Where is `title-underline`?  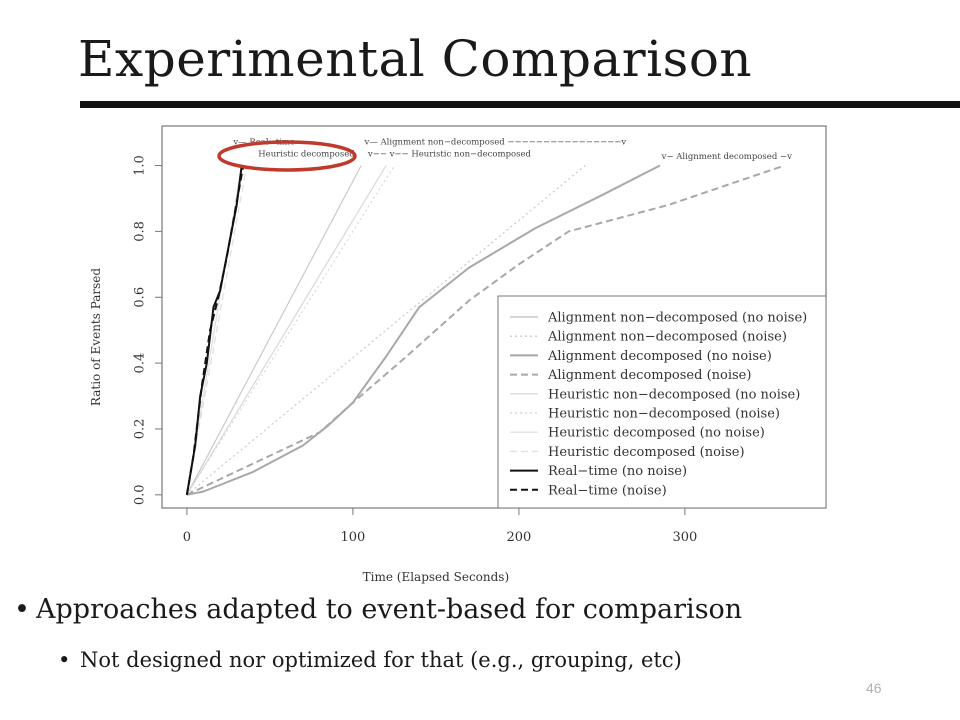
title-underline is located at coordinates (520, 104).